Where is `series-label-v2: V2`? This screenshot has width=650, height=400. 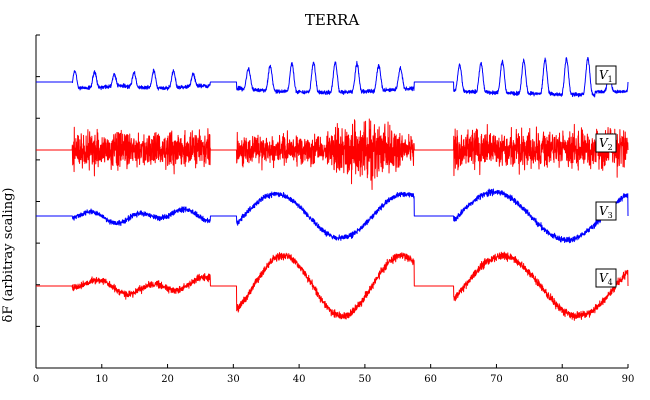
series-label-v2: V2 is located at coordinates (606, 144).